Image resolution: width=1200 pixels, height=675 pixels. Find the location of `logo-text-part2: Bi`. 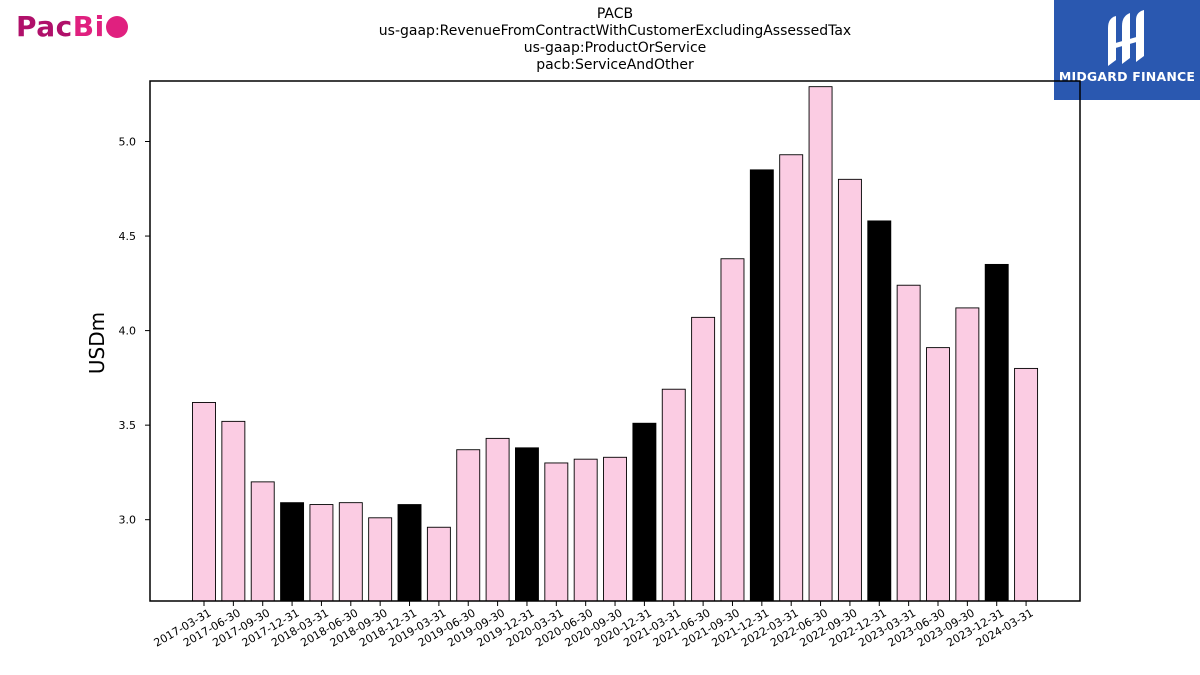

logo-text-part2: Bi is located at coordinates (88, 26).